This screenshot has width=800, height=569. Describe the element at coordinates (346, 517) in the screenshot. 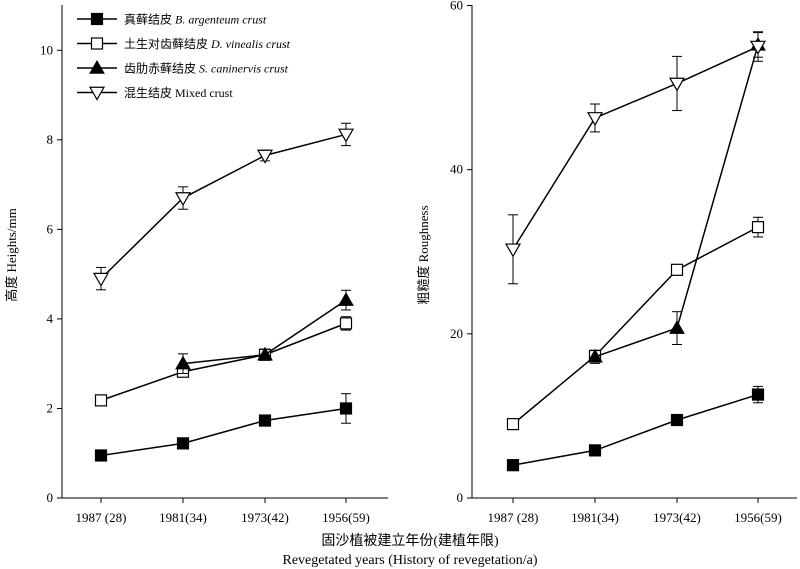

I see `left-x-tick-label: 1956(59)` at that location.